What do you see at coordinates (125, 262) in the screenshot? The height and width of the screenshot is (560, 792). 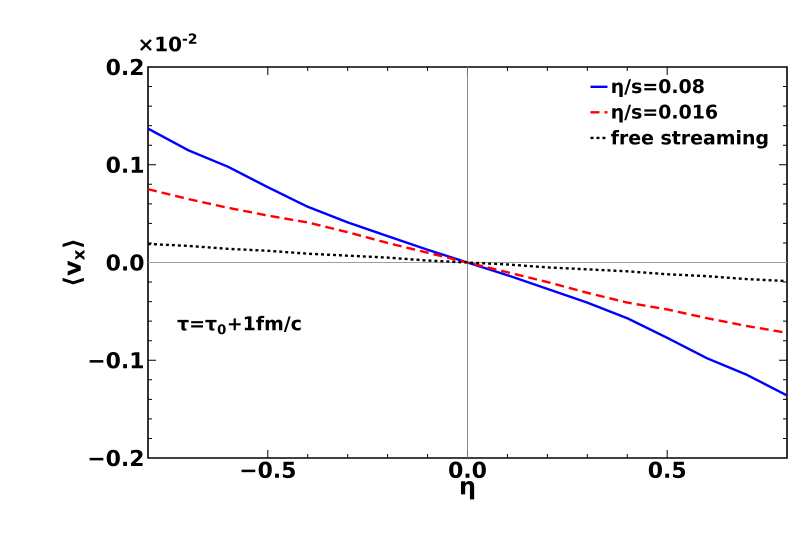 I see `y-tick-label: 0.0` at bounding box center [125, 262].